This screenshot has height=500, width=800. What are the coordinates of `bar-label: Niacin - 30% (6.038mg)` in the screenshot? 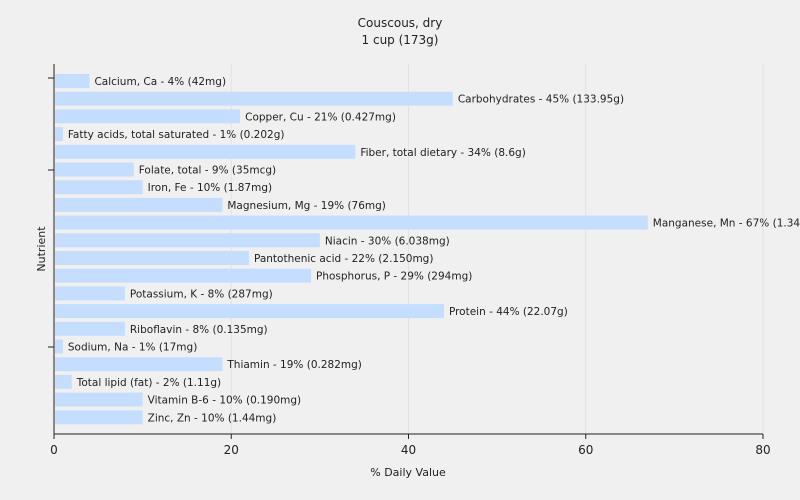 It's located at (387, 241).